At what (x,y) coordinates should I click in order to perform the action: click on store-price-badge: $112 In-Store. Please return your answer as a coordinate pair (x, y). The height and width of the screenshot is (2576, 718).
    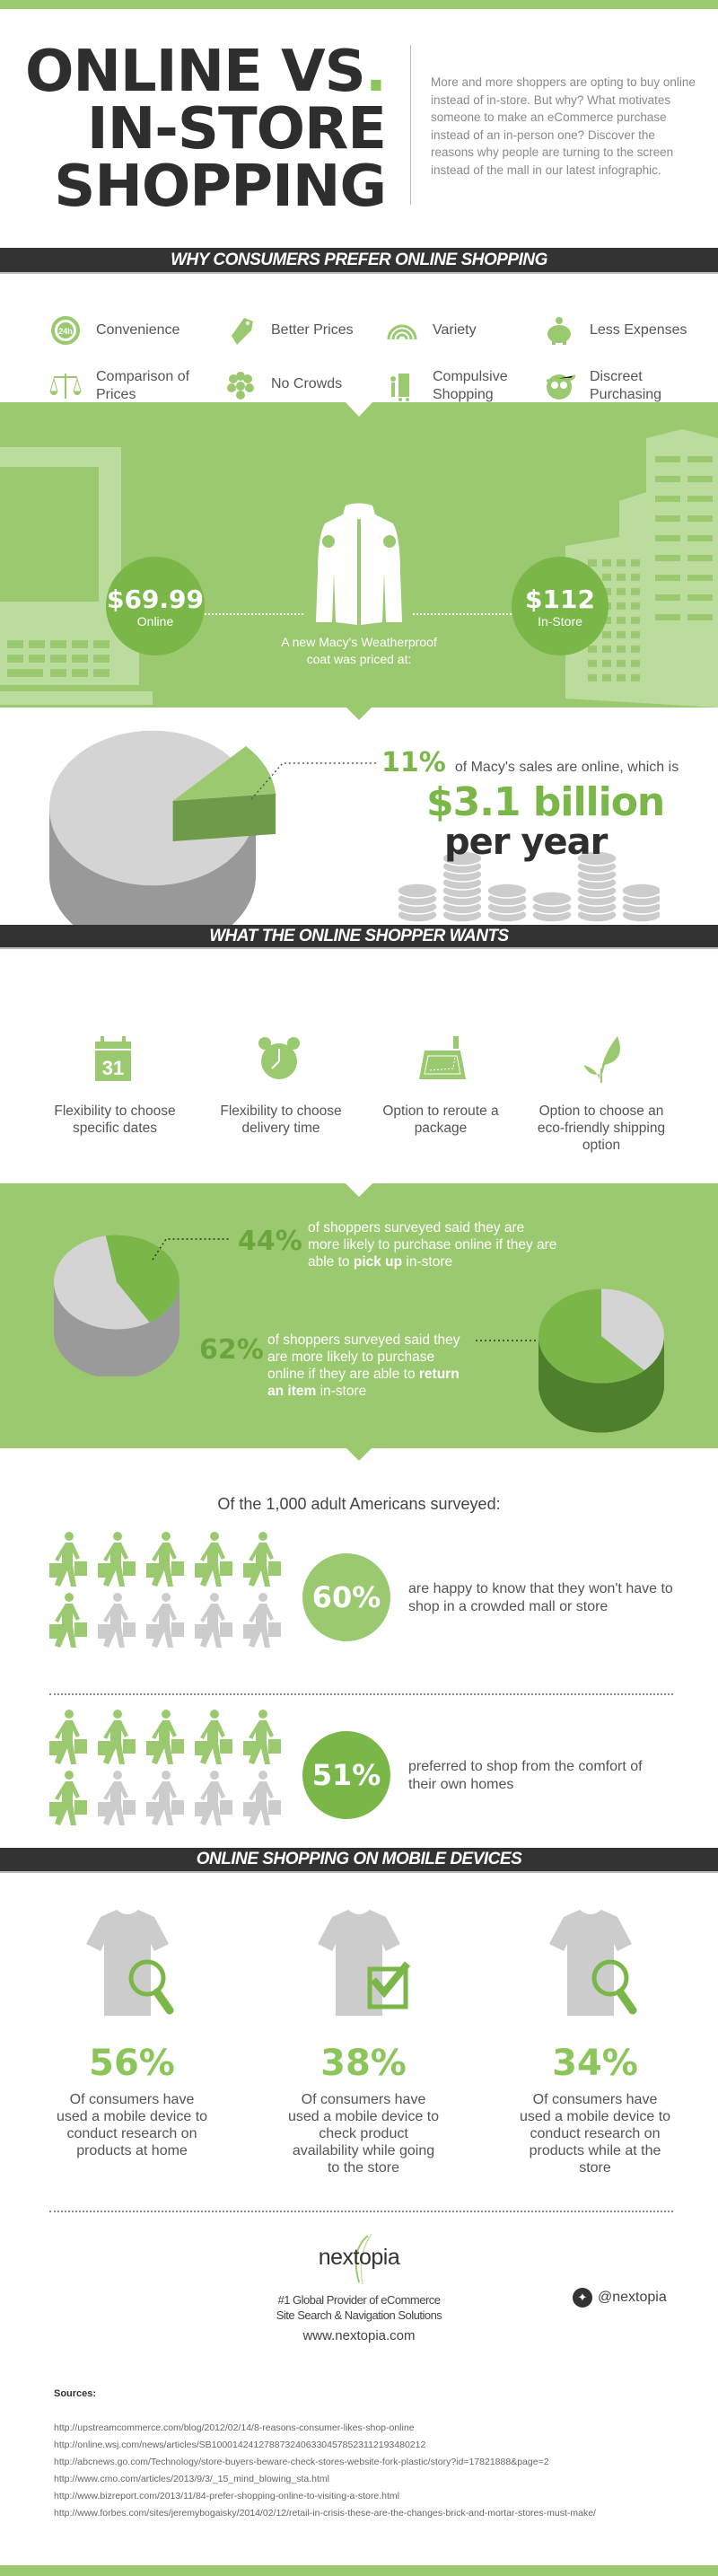
    Looking at the image, I should click on (560, 606).